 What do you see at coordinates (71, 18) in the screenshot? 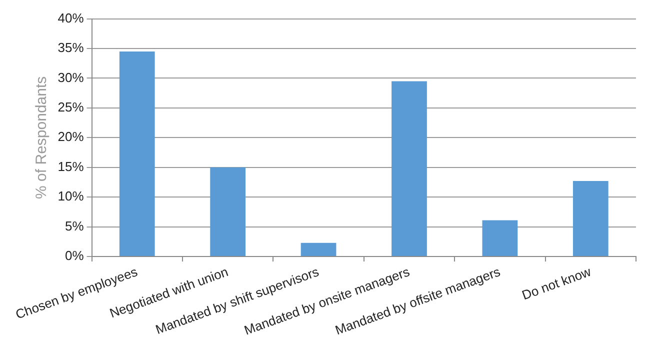
I see `y-tick-label: 40%` at bounding box center [71, 18].